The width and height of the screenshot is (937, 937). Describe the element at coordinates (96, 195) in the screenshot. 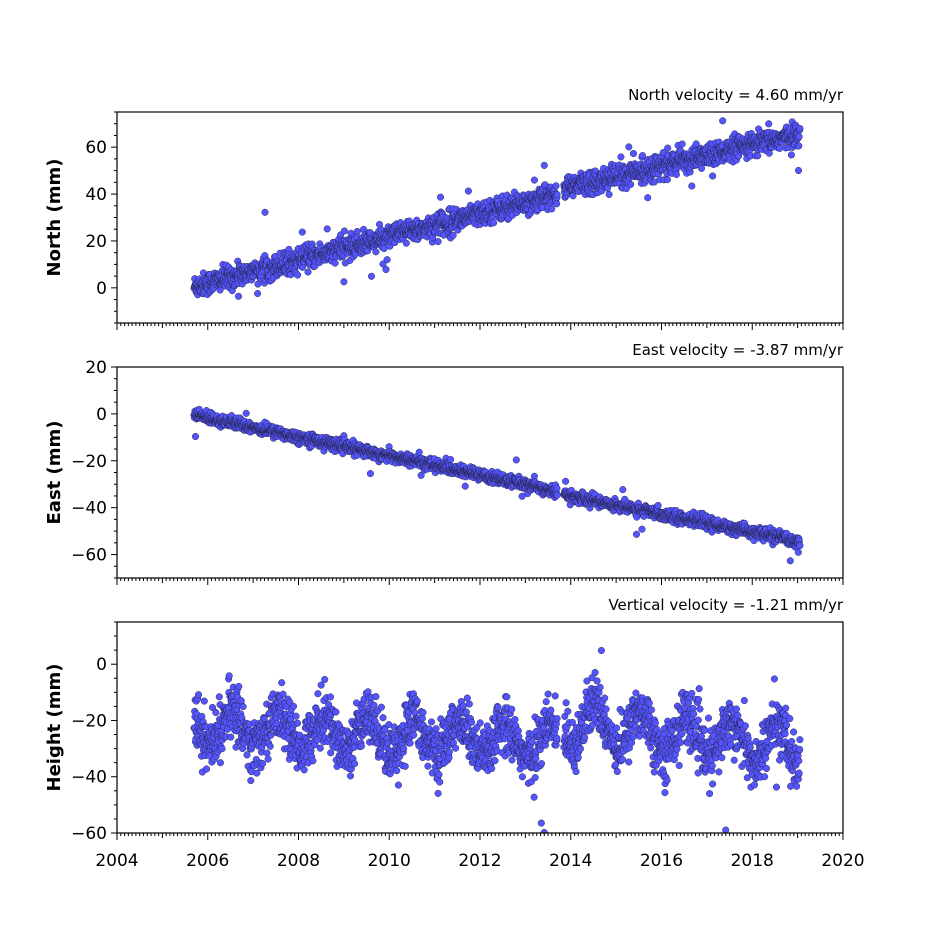

I see `y-tick-label: 40` at that location.